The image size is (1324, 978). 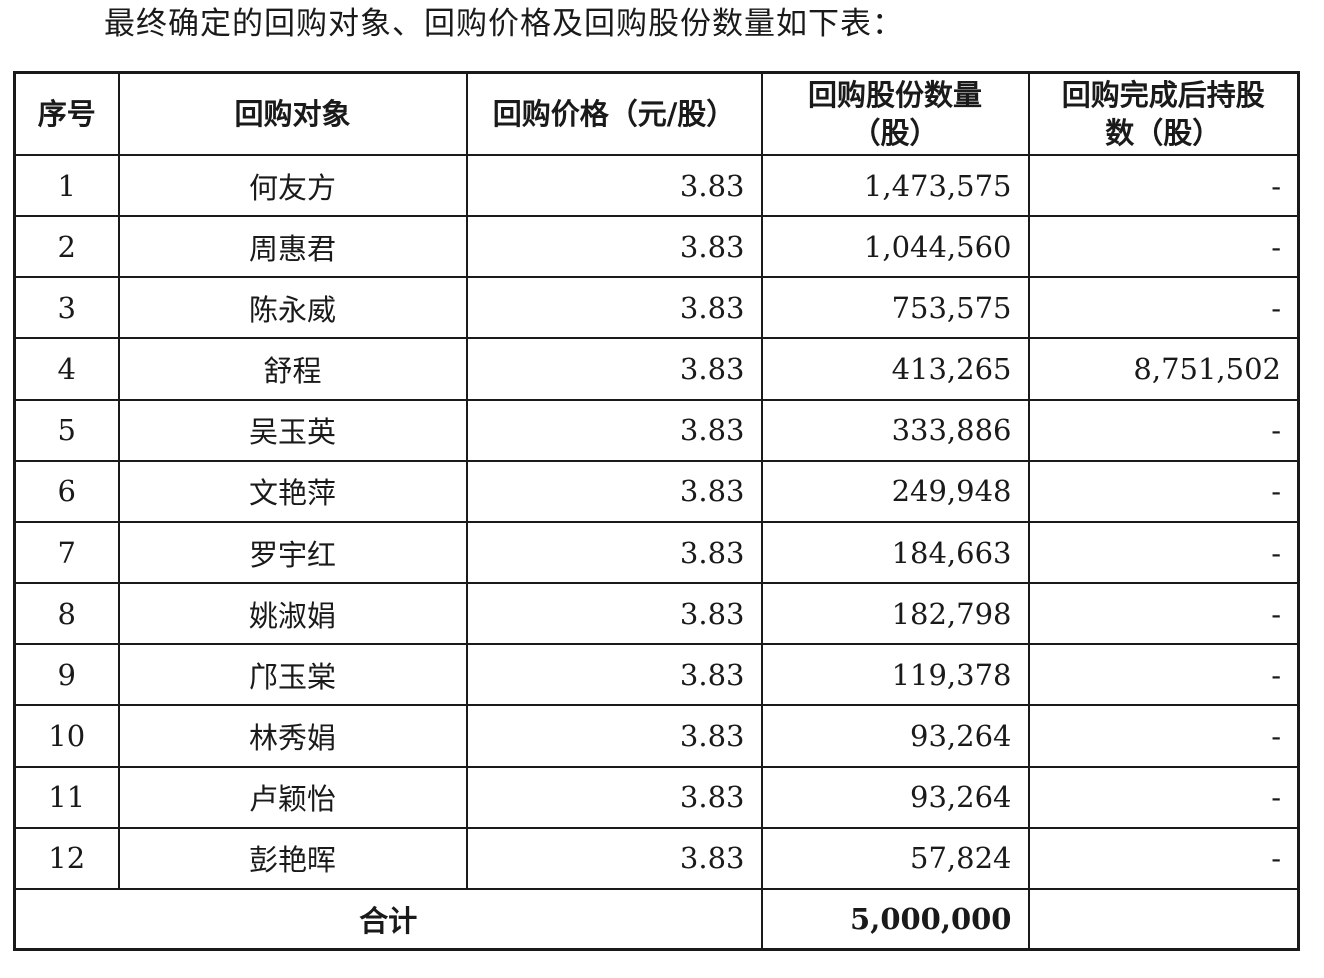 I want to click on cell-quantity: 413,265, so click(x=895, y=369).